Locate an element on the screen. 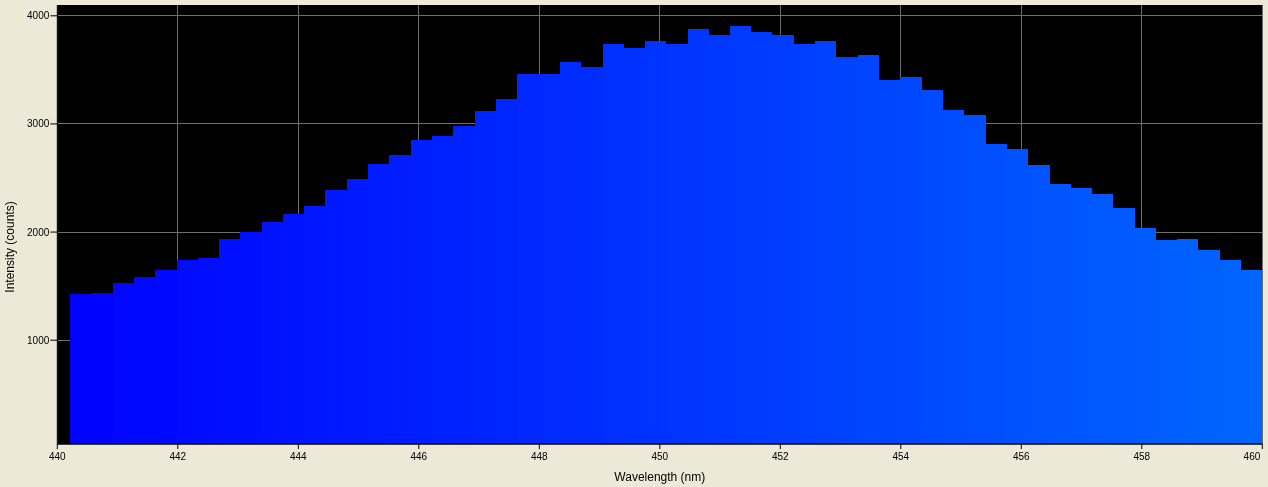 The width and height of the screenshot is (1268, 487). x-tick-label: 460 is located at coordinates (1252, 456).